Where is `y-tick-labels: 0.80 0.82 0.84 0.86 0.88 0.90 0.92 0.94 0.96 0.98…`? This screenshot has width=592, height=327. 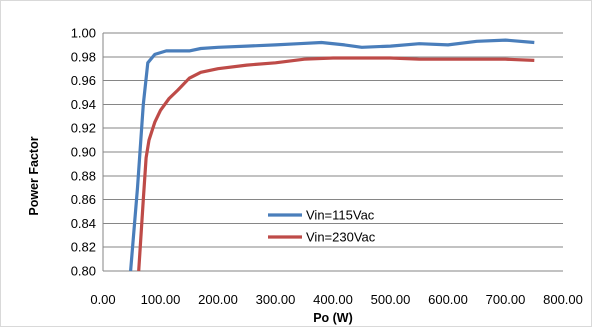
y-tick-labels: 0.80 0.82 0.84 0.86 0.88 0.90 0.92 0.94 0.96 0.98… is located at coordinates (83, 152).